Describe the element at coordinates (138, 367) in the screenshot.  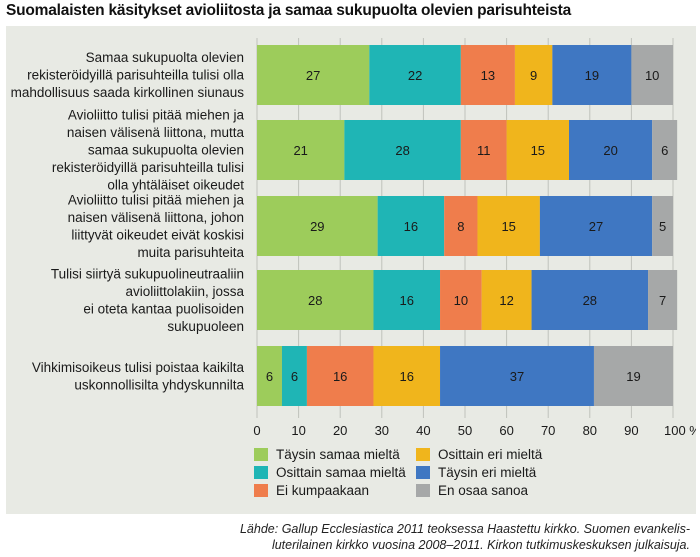
I see `category-label-line: Vihkimisoikeus tulisi poistaa kaikilta` at that location.